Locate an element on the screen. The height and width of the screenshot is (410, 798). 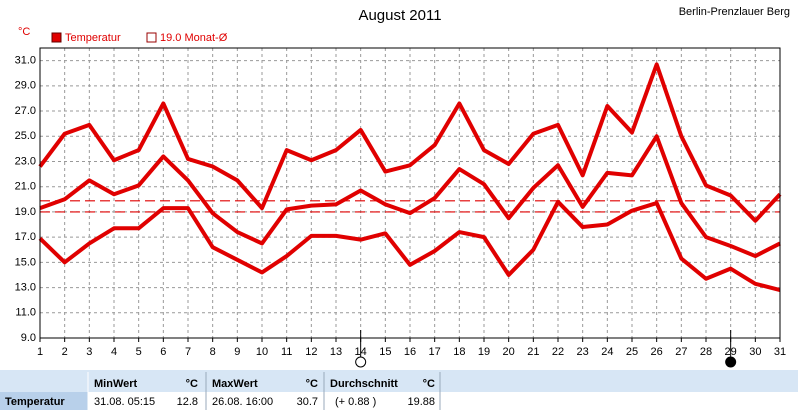
y-tick-label: 9.0 is located at coordinates (28, 338).